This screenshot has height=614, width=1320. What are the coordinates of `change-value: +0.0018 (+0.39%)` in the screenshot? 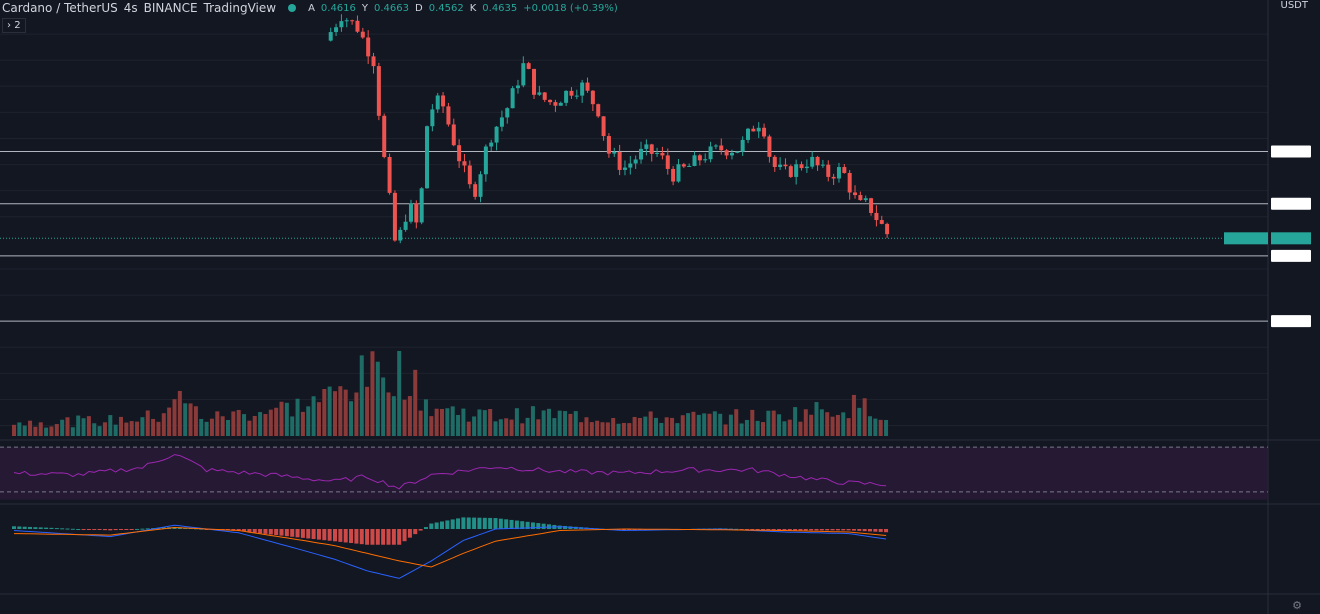 It's located at (570, 8).